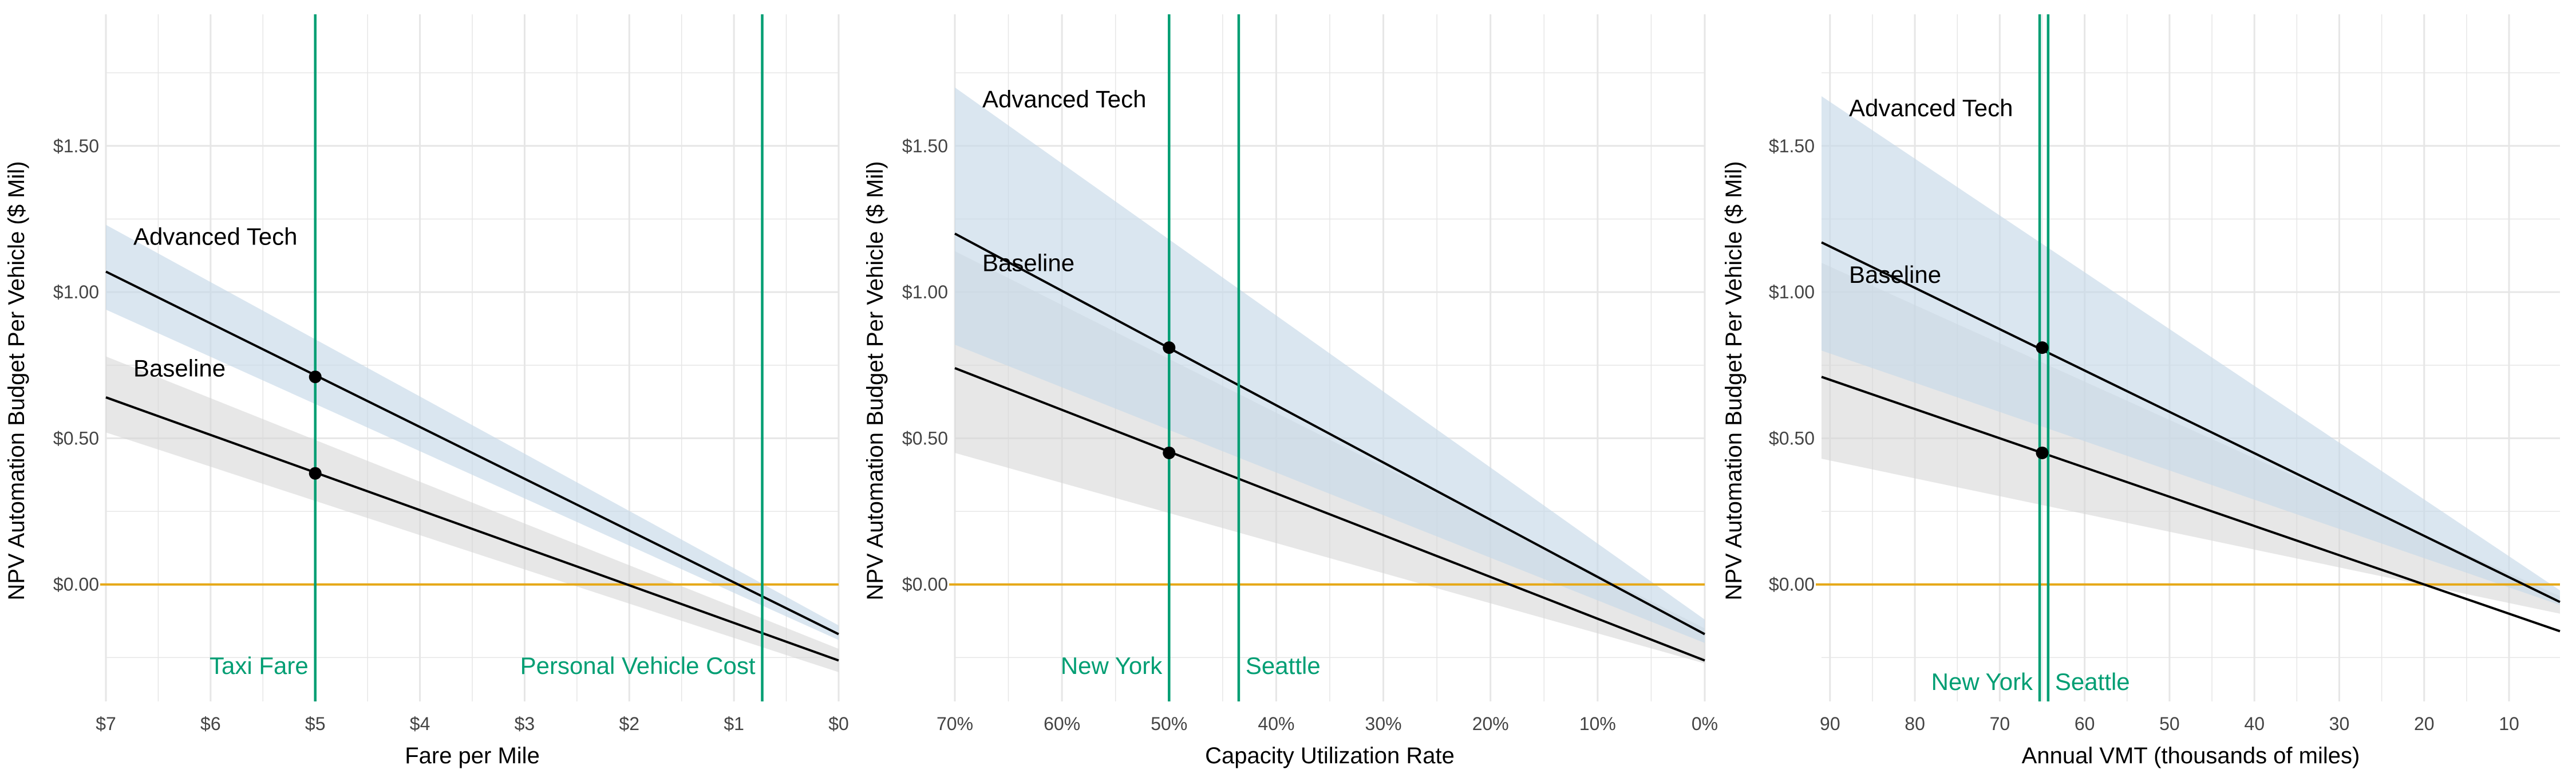 Image resolution: width=2576 pixels, height=773 pixels. I want to click on x-tick-label: 0%, so click(1705, 723).